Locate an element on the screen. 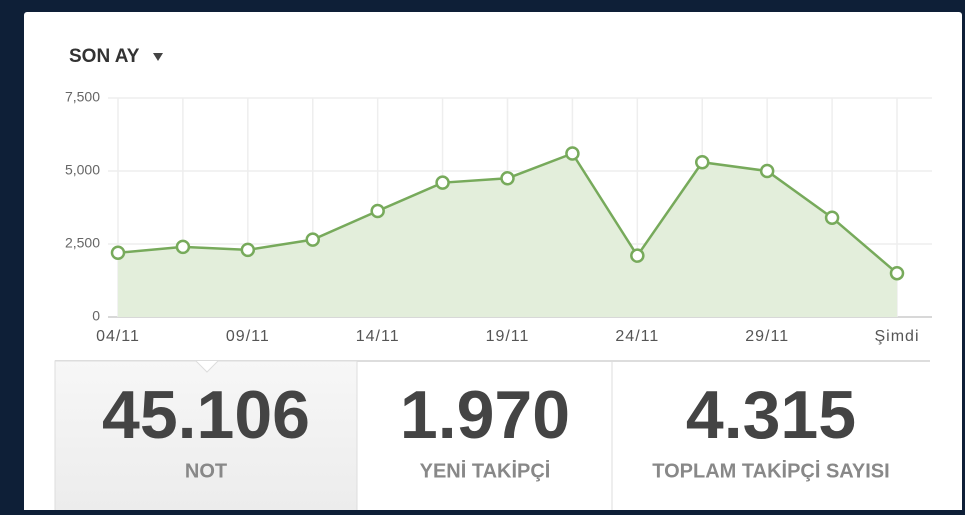  stat-label: YENİ TAKİPÇİ is located at coordinates (485, 470).